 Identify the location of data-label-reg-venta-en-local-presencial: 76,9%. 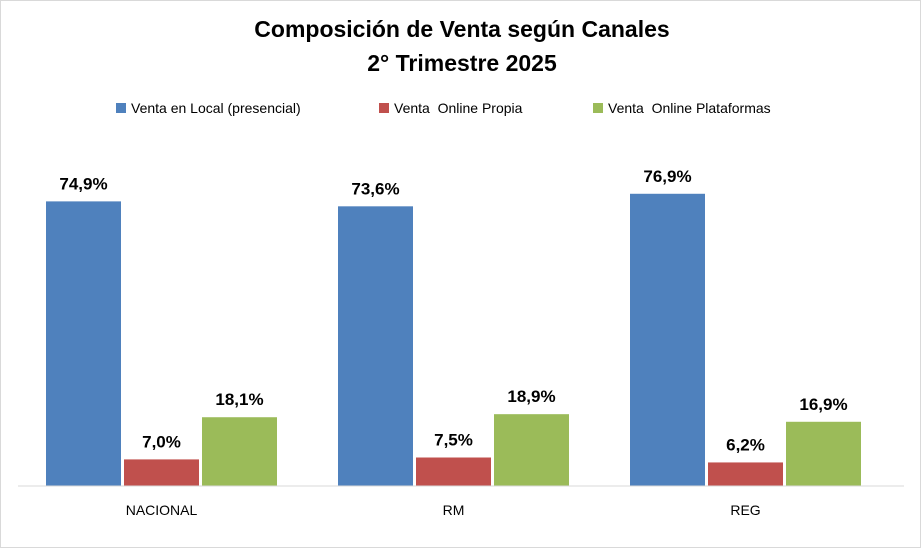
(667, 176).